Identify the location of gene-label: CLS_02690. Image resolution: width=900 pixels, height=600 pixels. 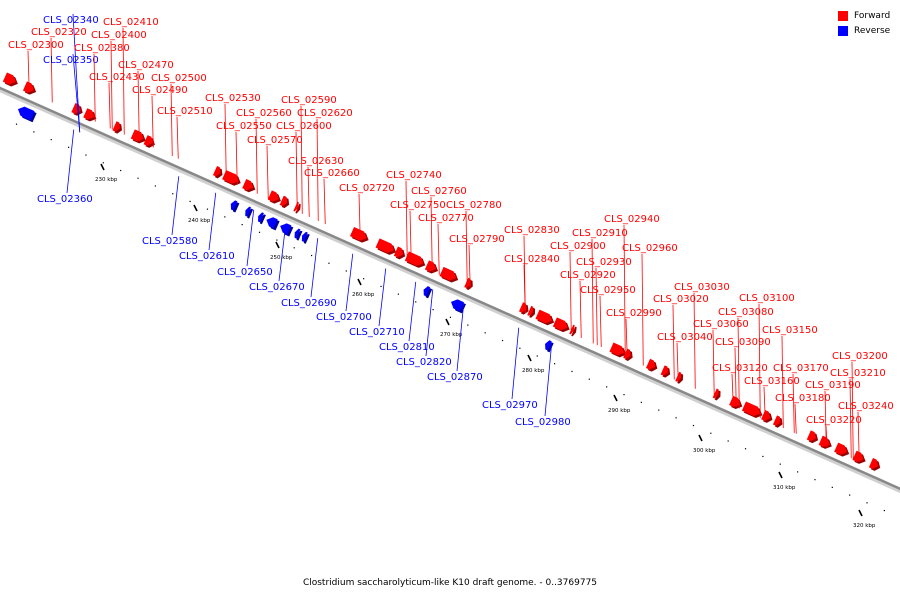
(309, 303).